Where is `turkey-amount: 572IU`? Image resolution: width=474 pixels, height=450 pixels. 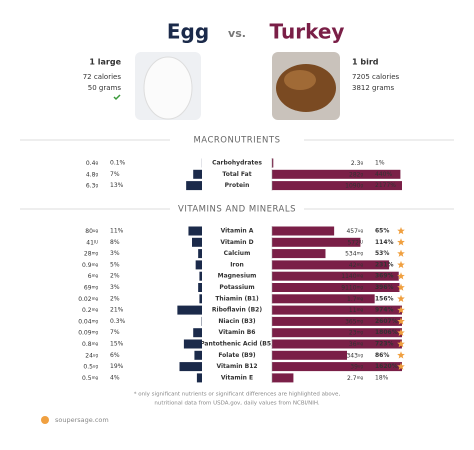
turkey-amount: 572IU is located at coordinates (355, 242).